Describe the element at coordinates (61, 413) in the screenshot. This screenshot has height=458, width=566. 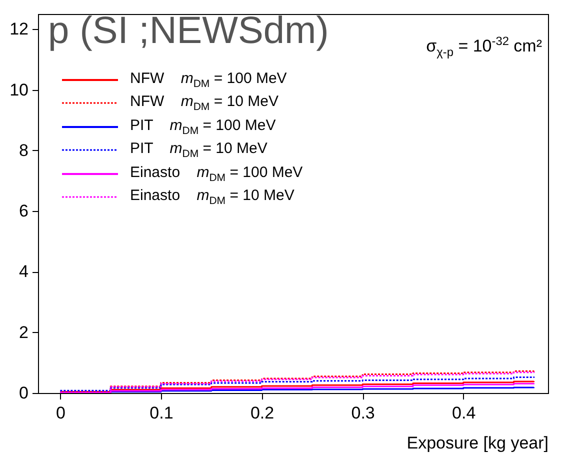
I see `x-tick-label: 0` at that location.